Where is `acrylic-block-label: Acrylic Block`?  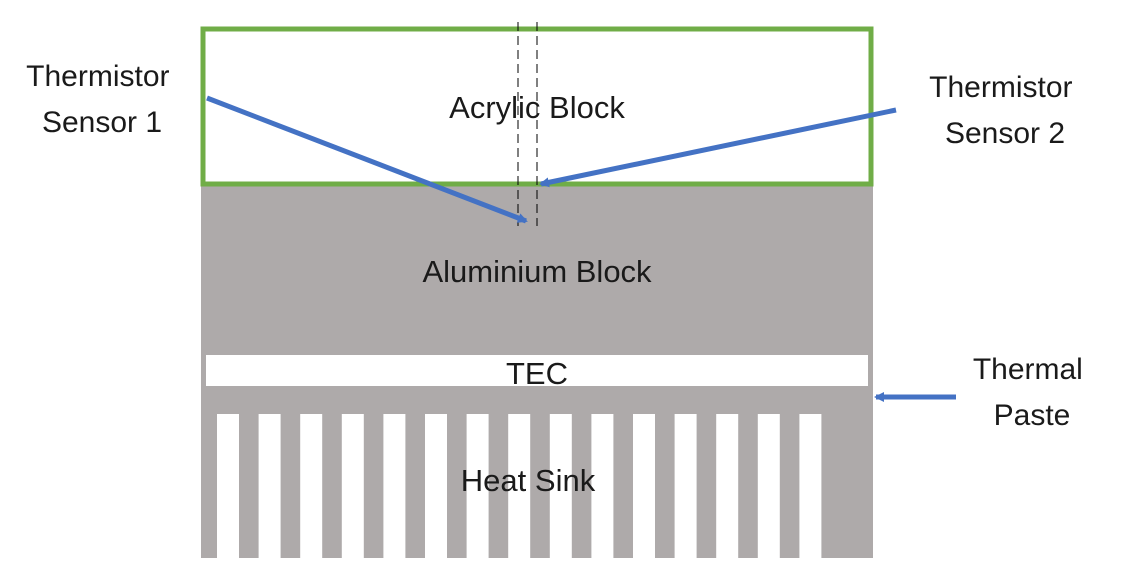
acrylic-block-label: Acrylic Block is located at coordinates (537, 107).